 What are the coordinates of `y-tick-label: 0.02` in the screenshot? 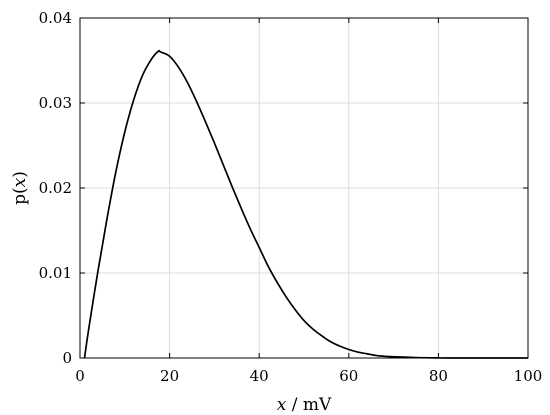 It's located at (55, 188).